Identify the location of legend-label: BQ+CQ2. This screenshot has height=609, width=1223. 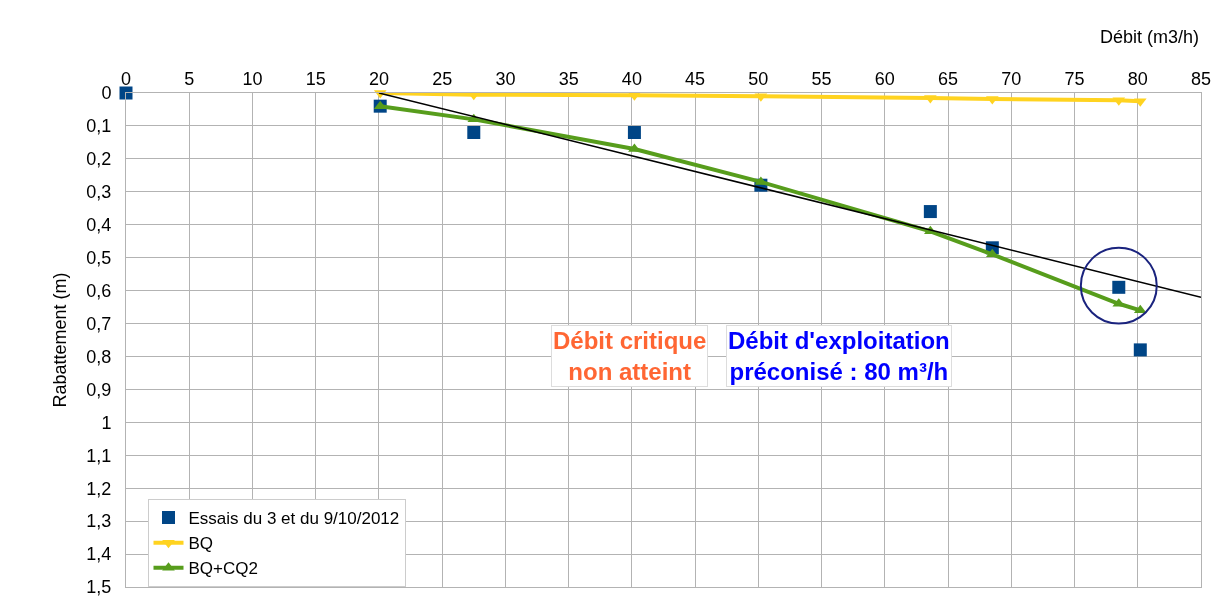
(223, 569).